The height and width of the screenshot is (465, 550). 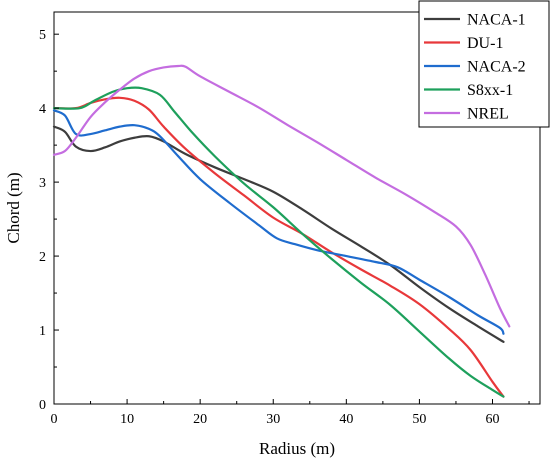 What do you see at coordinates (42, 257) in the screenshot?
I see `y-tick-label: 2` at bounding box center [42, 257].